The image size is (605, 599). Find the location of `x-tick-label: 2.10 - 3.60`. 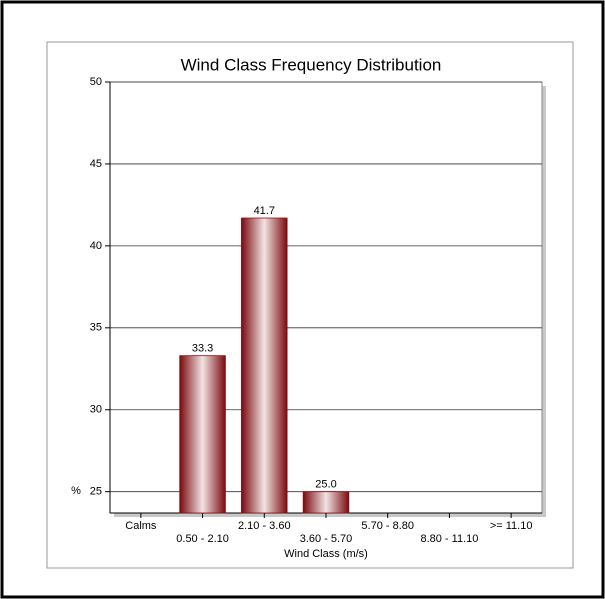

x-tick-label: 2.10 - 3.60 is located at coordinates (264, 526).